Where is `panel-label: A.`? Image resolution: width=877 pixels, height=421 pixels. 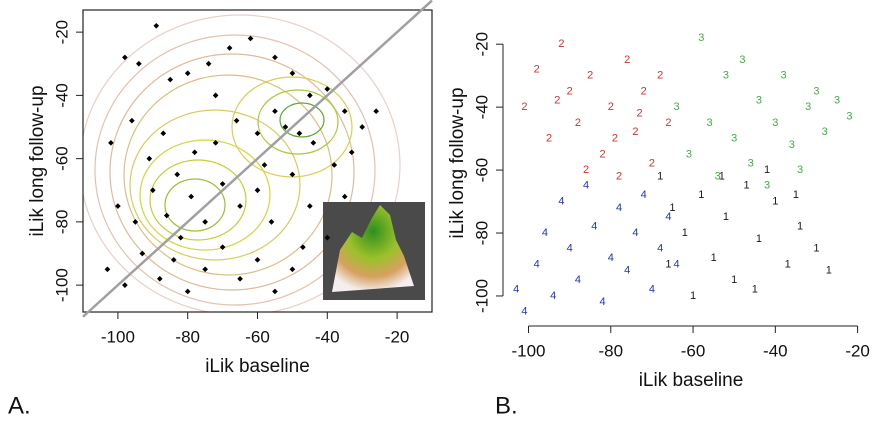
panel-label: A. is located at coordinates (19, 405).